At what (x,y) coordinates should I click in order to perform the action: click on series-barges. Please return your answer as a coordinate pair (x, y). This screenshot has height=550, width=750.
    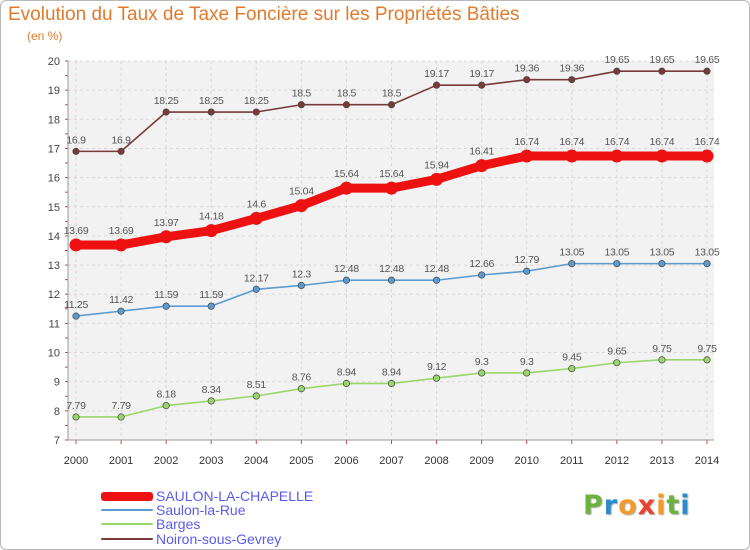
    Looking at the image, I should click on (391, 388).